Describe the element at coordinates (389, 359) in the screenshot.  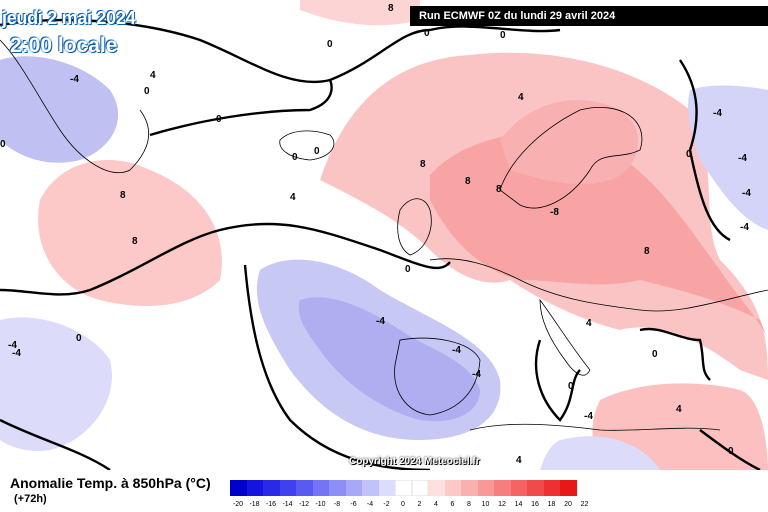
I see `cold-anomaly-iberia-core` at that location.